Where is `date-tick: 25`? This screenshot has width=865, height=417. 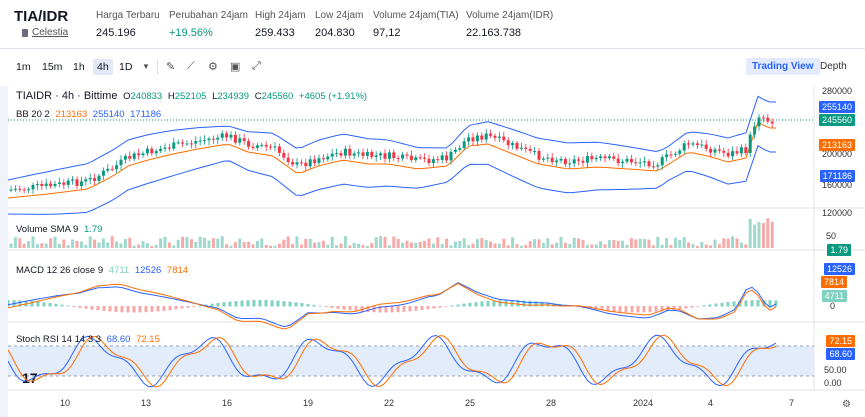
date-tick: 25 is located at coordinates (470, 403).